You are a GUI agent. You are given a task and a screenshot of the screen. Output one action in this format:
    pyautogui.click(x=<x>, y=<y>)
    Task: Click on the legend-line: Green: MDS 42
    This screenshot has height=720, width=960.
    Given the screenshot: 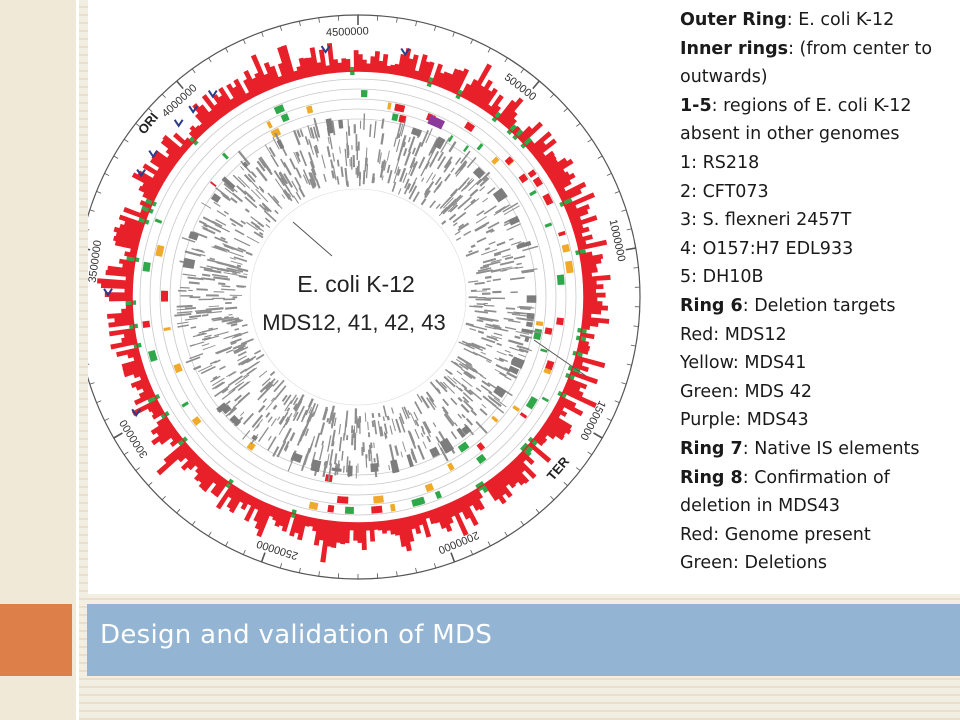 What is the action you would take?
    pyautogui.click(x=746, y=392)
    